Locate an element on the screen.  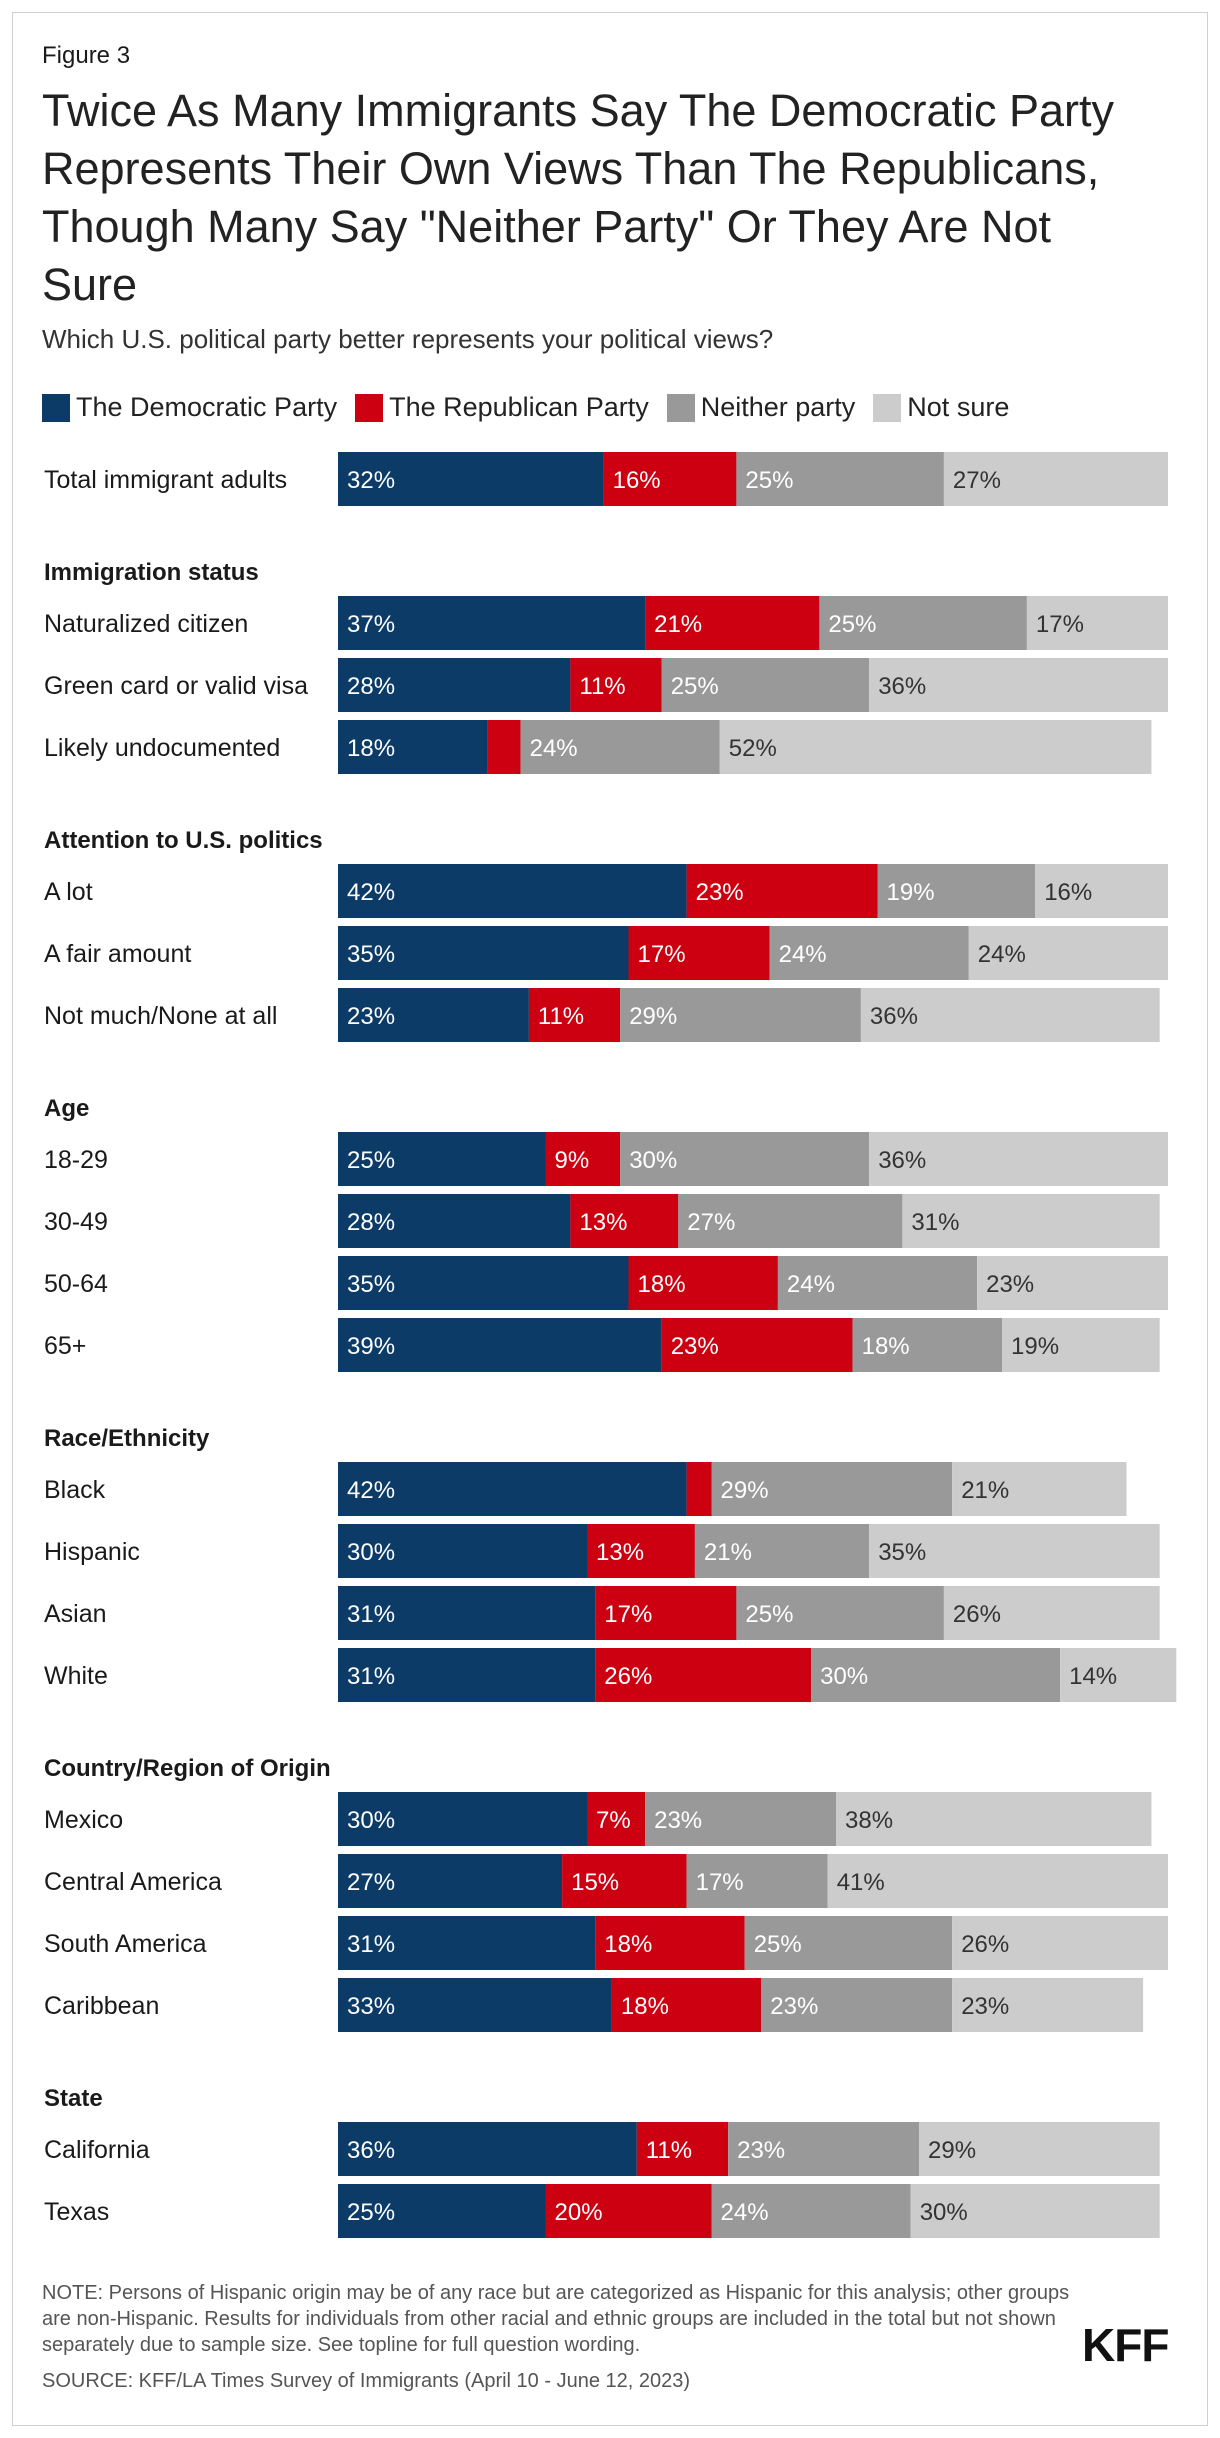
bar-asian-republican is located at coordinates (666, 1613).